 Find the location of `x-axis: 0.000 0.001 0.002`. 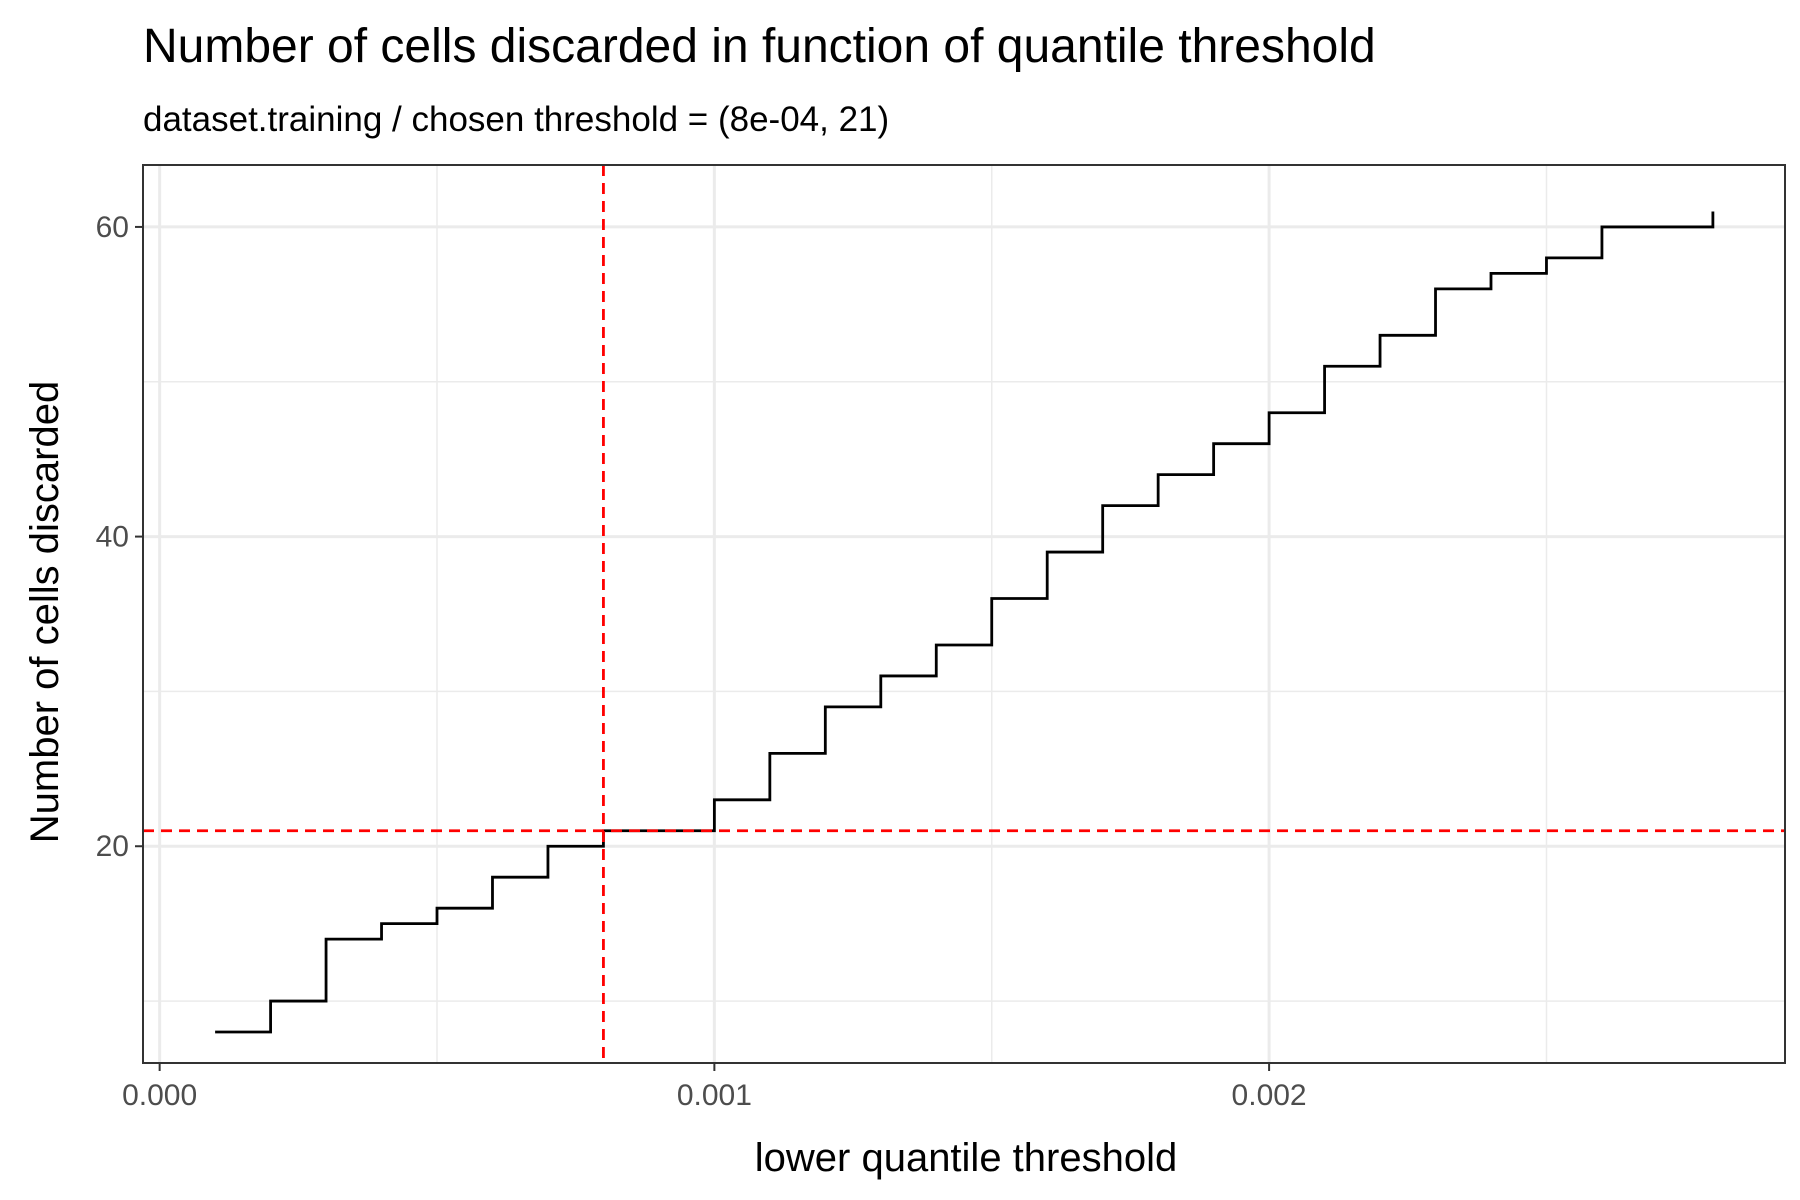

x-axis: 0.000 0.001 0.002 is located at coordinates (714, 1087).